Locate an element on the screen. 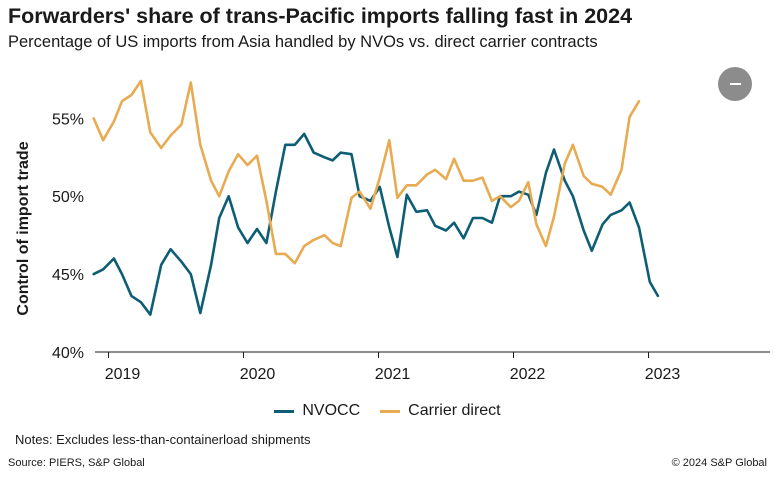 The image size is (775, 480). chart-menu-button is located at coordinates (735, 84).